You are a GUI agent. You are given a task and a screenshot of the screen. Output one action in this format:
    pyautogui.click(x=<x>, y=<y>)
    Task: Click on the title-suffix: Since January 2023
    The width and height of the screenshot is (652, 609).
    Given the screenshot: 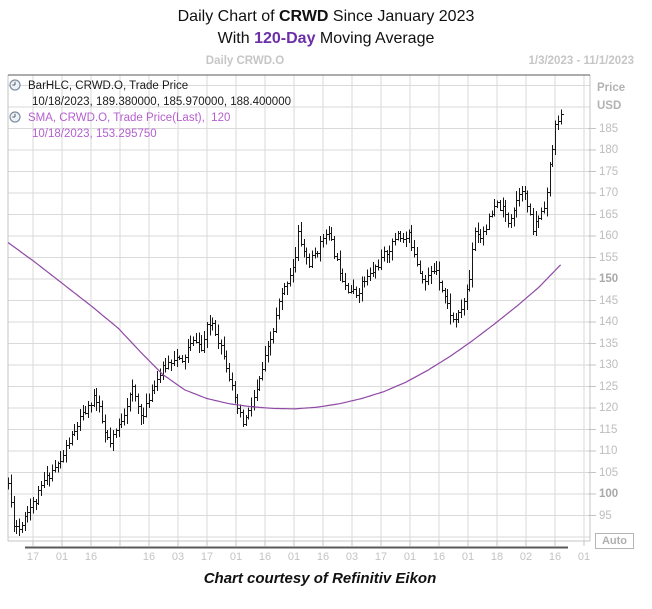 What is the action you would take?
    pyautogui.click(x=401, y=16)
    